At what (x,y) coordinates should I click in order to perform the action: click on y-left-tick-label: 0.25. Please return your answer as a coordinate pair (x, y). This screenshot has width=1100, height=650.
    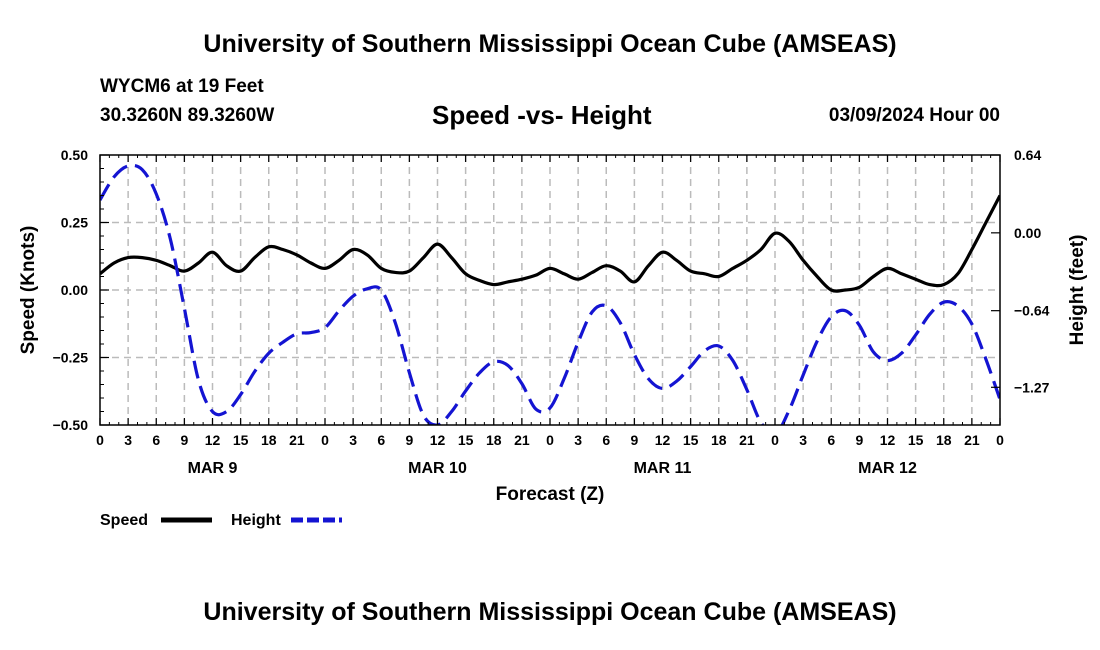
    Looking at the image, I should click on (74, 223).